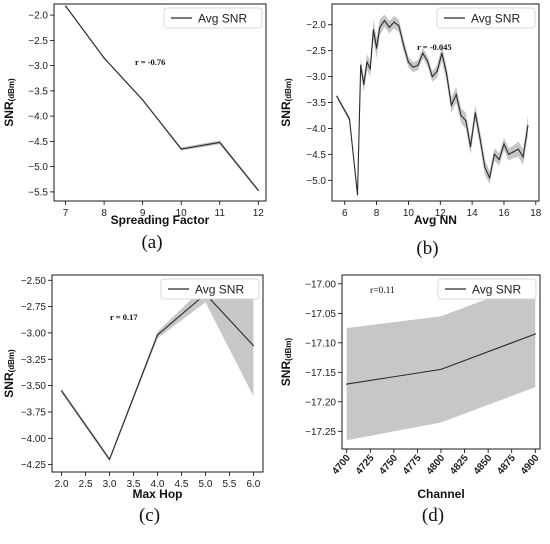 Image resolution: width=550 pixels, height=544 pixels. What do you see at coordinates (157, 494) in the screenshot?
I see `x-axis-label: Max Hop` at bounding box center [157, 494].